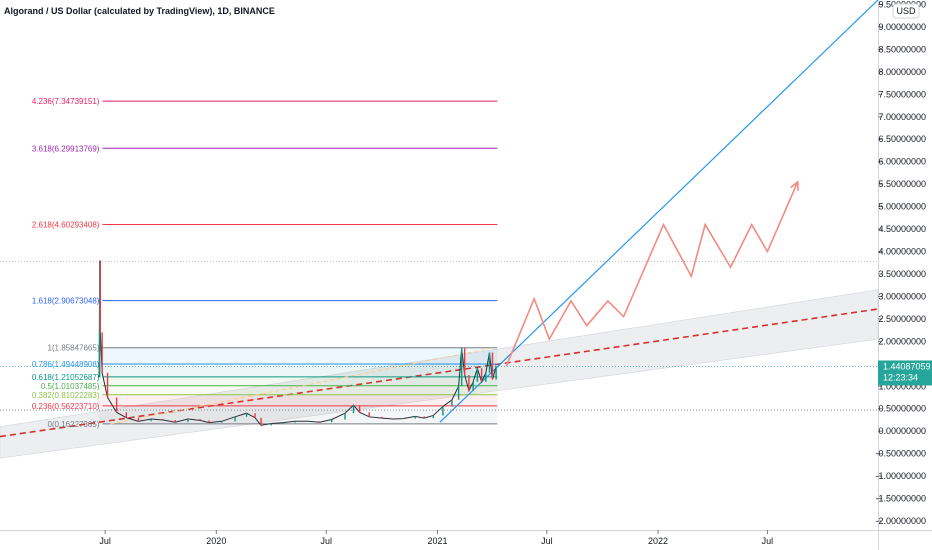 Image resolution: width=932 pixels, height=550 pixels. What do you see at coordinates (66, 301) in the screenshot?
I see `fib-level-label: 1.618(2.90673048)` at bounding box center [66, 301].